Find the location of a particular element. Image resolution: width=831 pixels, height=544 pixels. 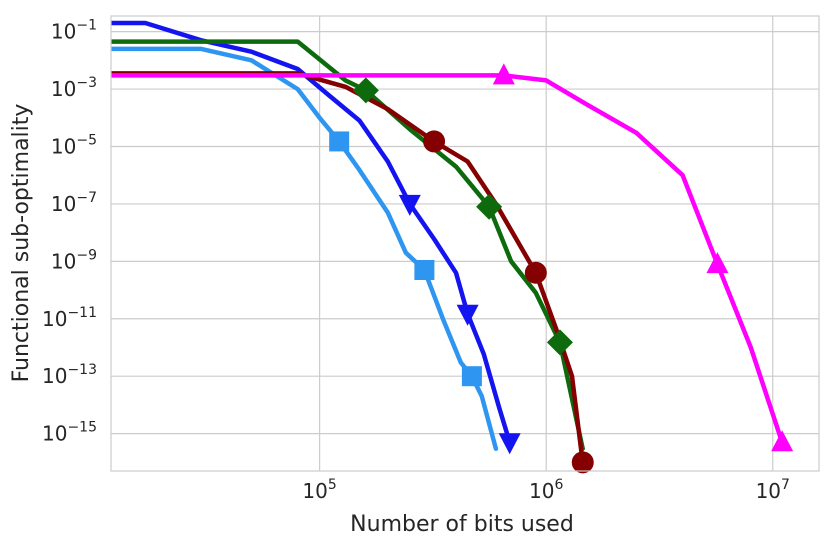

x-axis-label: Number of bits used is located at coordinates (462, 524).